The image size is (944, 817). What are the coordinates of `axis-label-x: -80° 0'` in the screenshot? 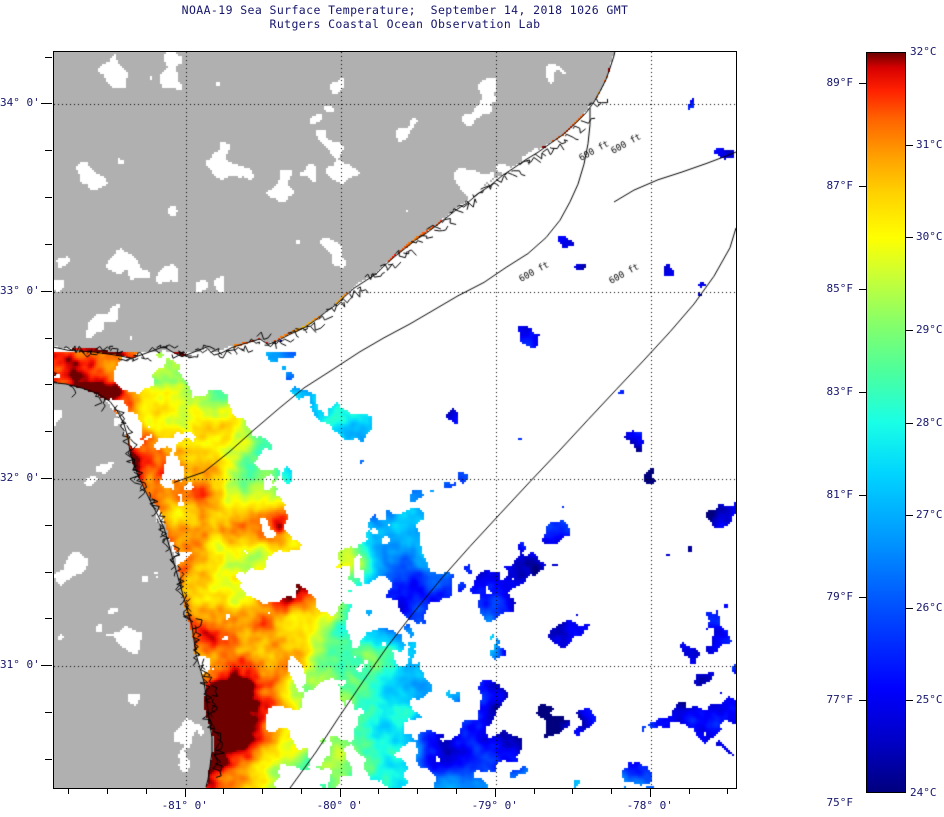 It's located at (339, 805).